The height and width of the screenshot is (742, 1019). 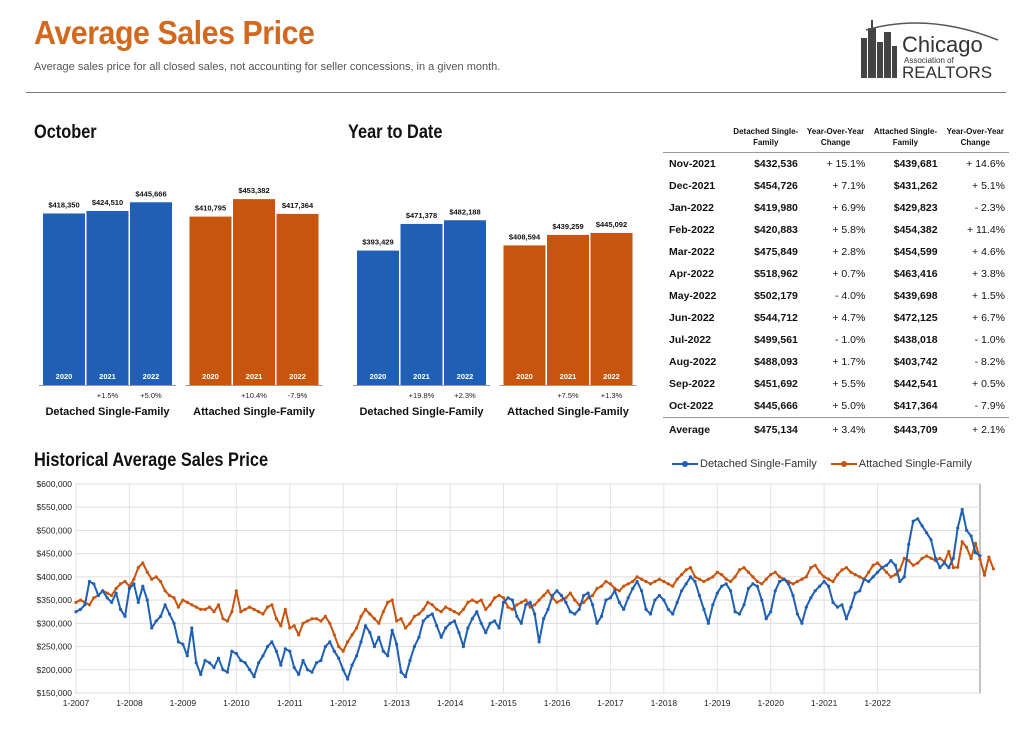 I want to click on y-tick-label: $400,000, so click(x=55, y=577).